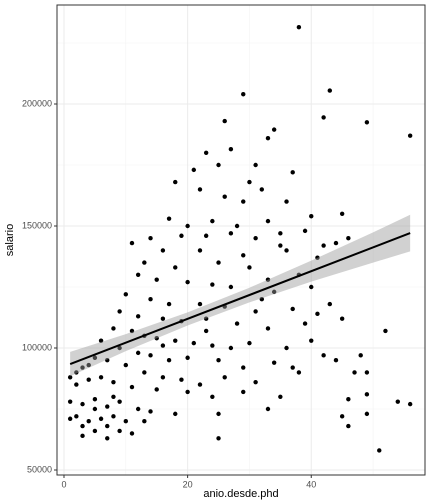 Image resolution: width=432 pixels, height=504 pixels. What do you see at coordinates (311, 484) in the screenshot?
I see `x-tick-label: 40` at bounding box center [311, 484].